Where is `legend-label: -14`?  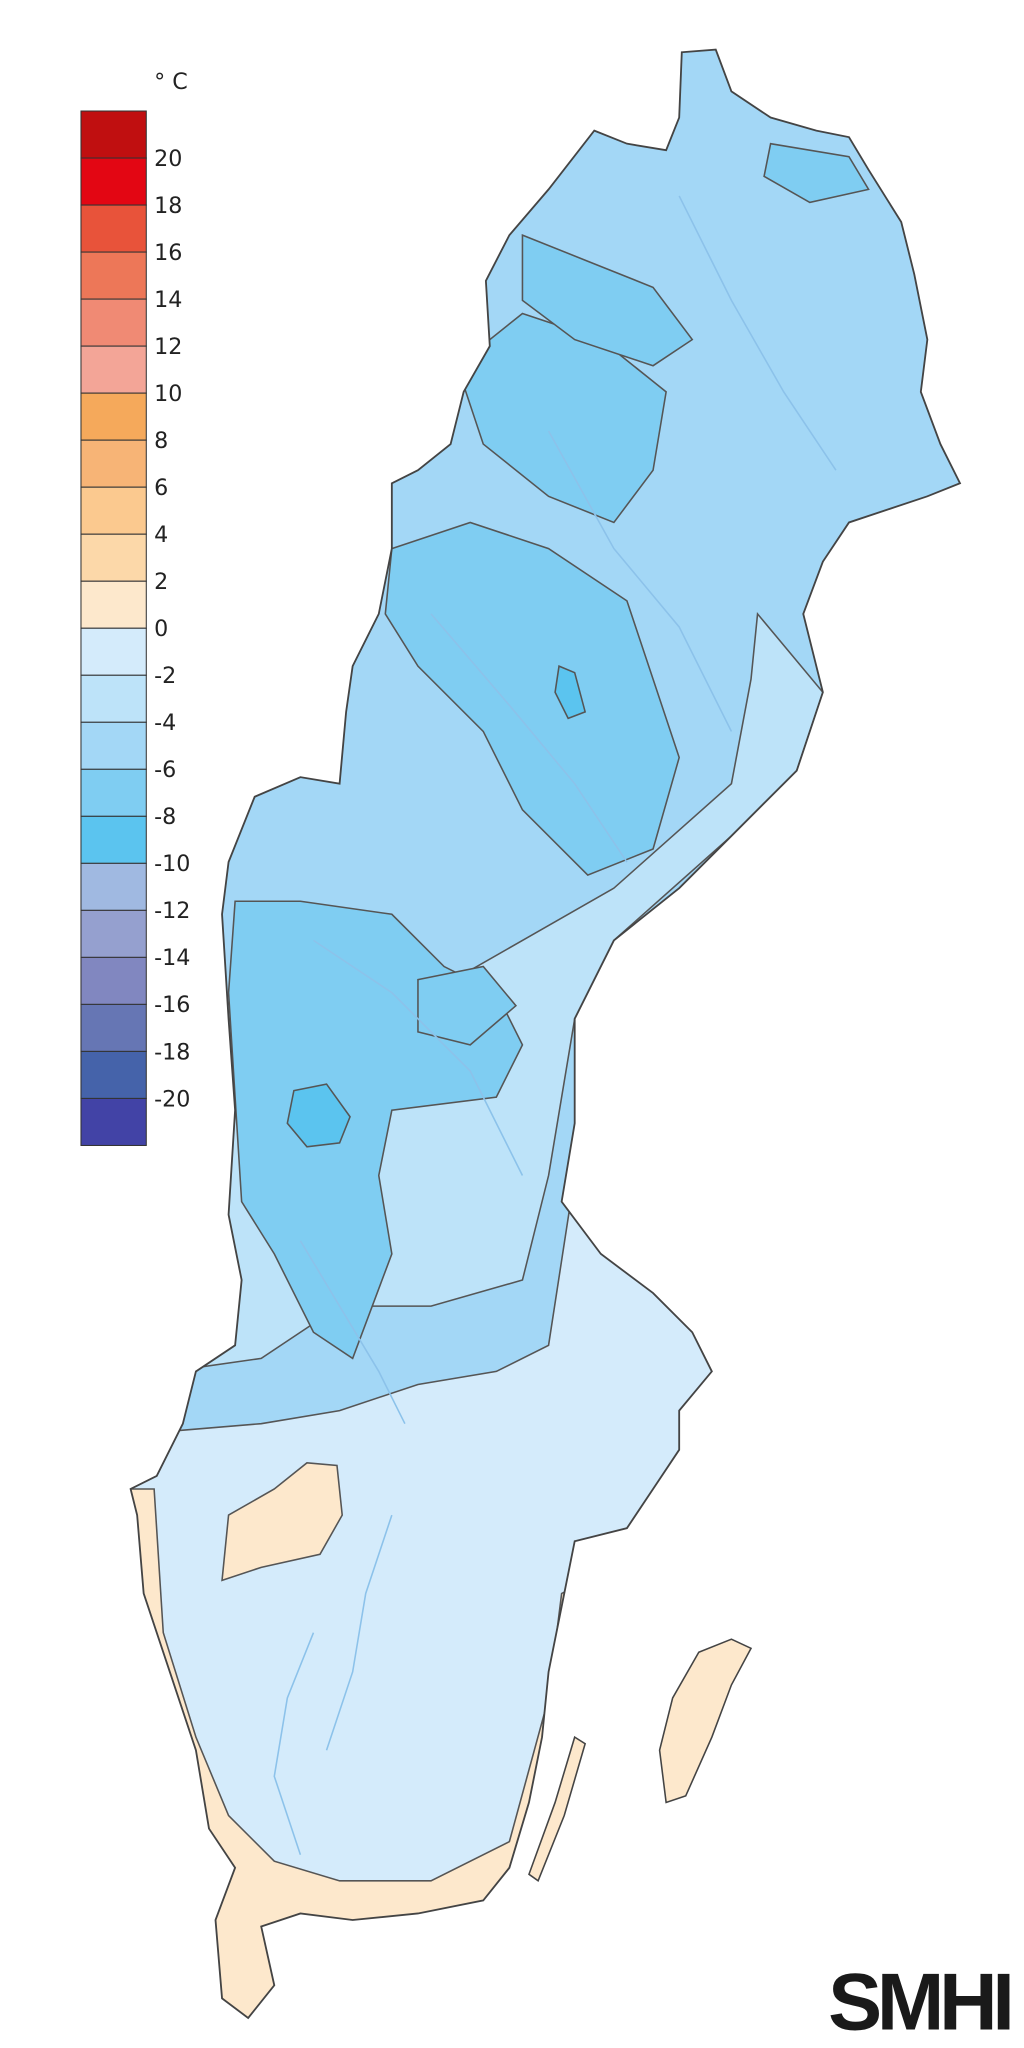
legend-label: -14 is located at coordinates (172, 958).